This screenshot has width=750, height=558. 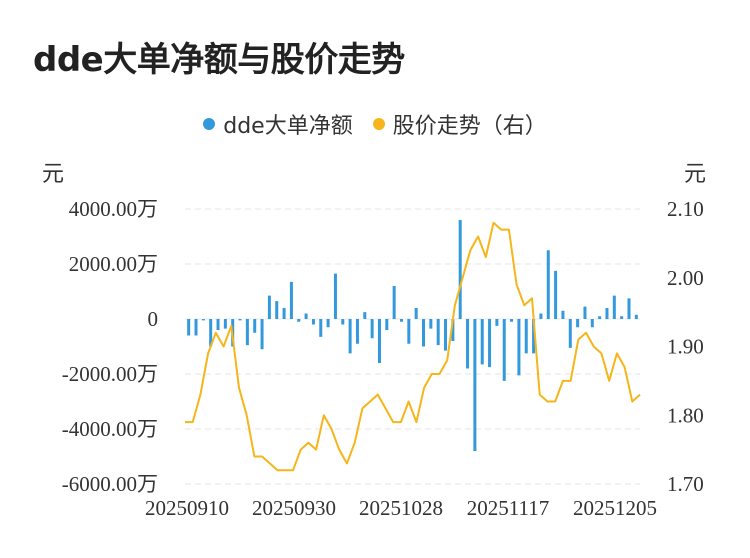 I want to click on x-axis-tick-label: 20251028, so click(x=401, y=508).